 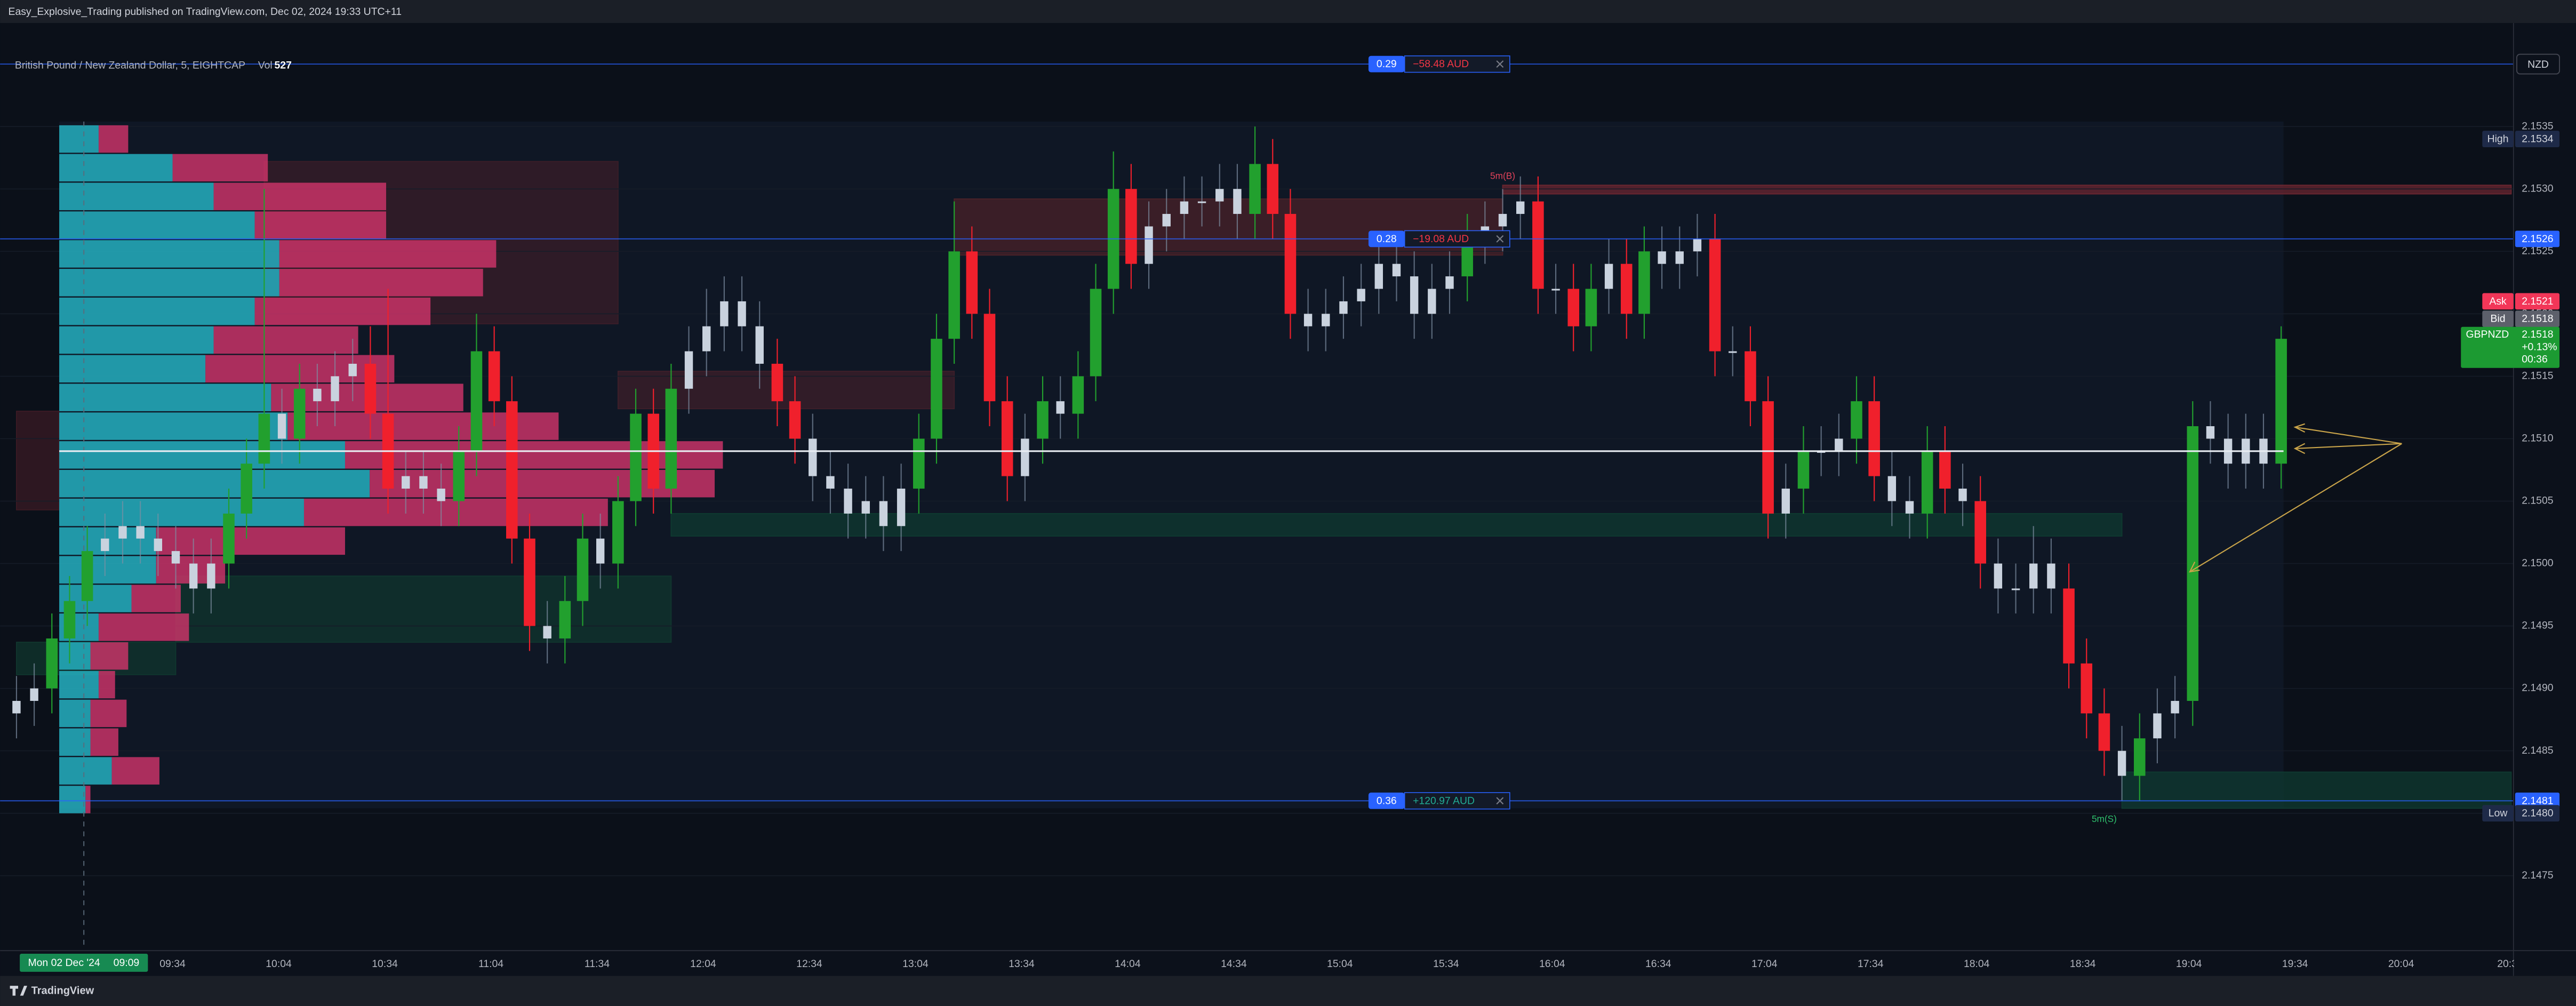 I want to click on x-tick-label: 11:04, so click(x=490, y=964).